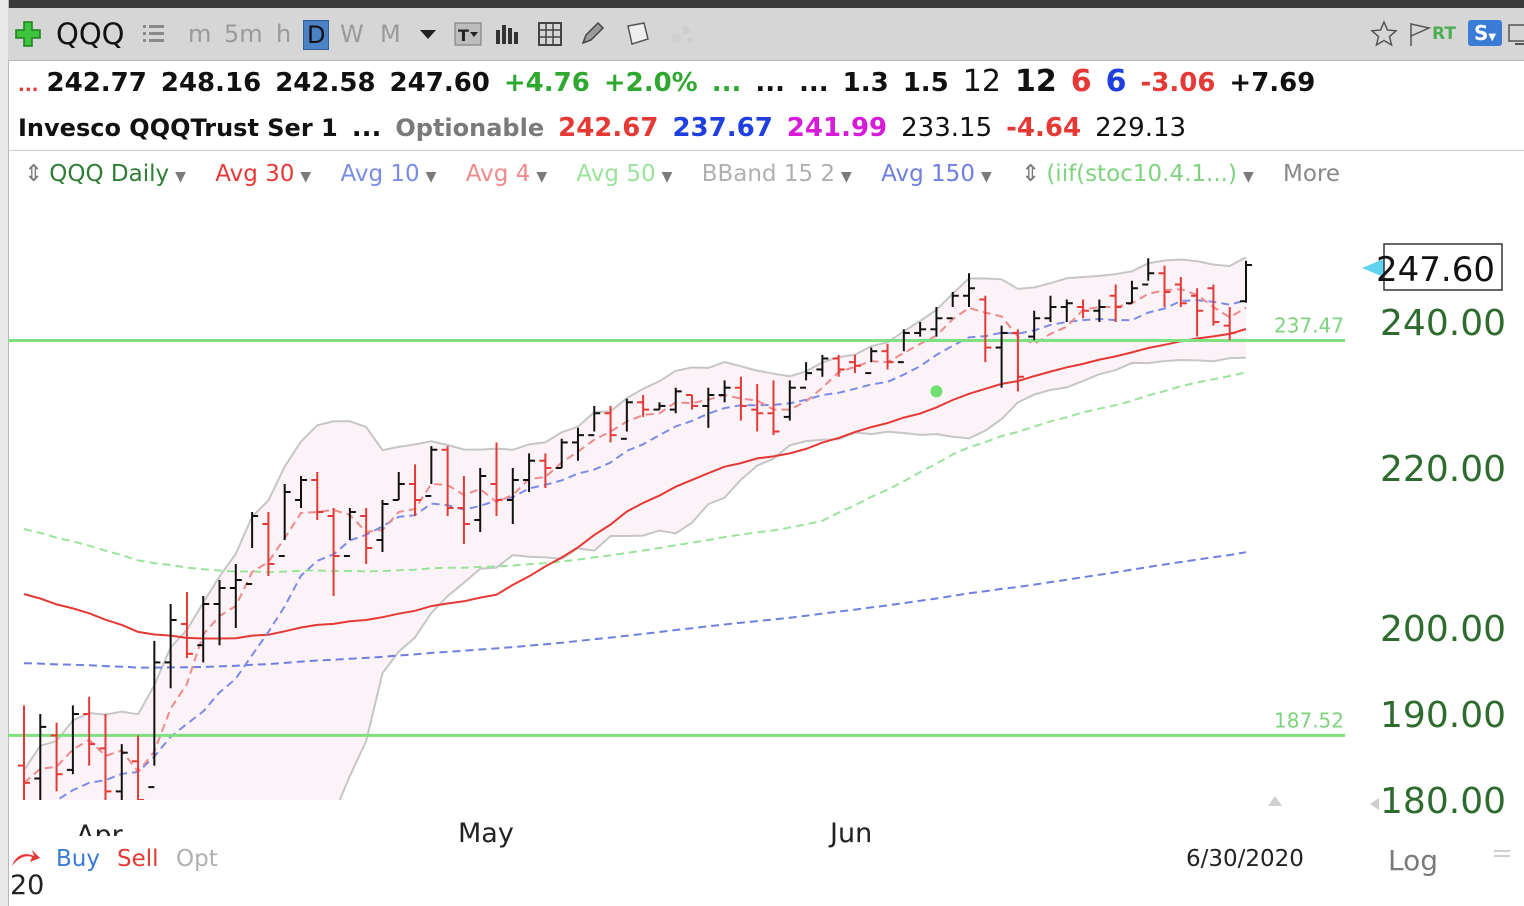 Image resolution: width=1524 pixels, height=906 pixels. Describe the element at coordinates (682, 34) in the screenshot. I see `link-icon` at that location.